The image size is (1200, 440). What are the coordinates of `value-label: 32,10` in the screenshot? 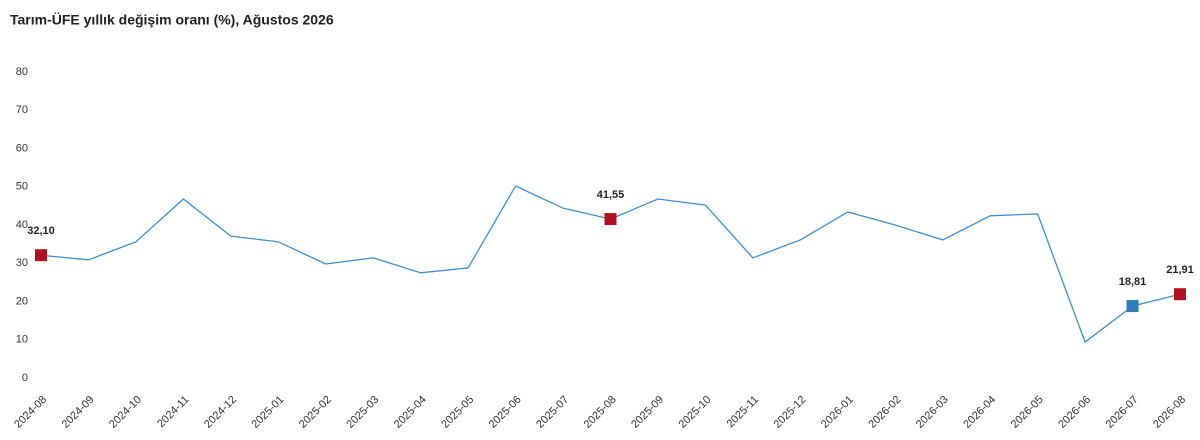 It's located at (41, 231).